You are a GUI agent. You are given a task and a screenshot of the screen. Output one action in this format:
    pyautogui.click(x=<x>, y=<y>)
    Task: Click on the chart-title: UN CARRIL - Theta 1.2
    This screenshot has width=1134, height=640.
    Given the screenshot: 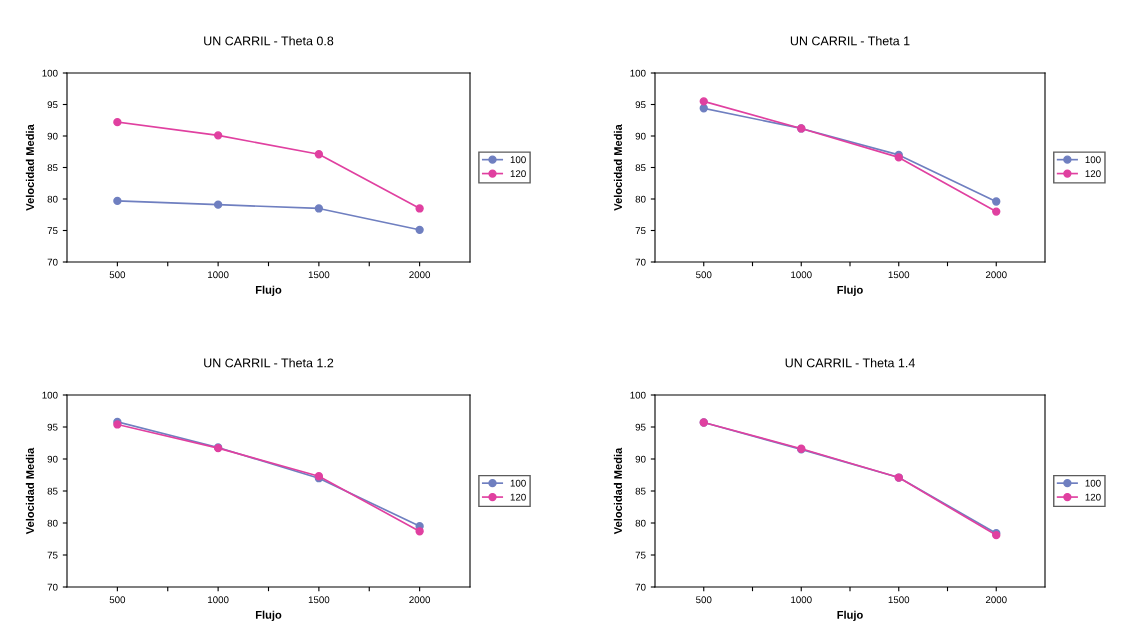 What is the action you would take?
    pyautogui.click(x=269, y=363)
    